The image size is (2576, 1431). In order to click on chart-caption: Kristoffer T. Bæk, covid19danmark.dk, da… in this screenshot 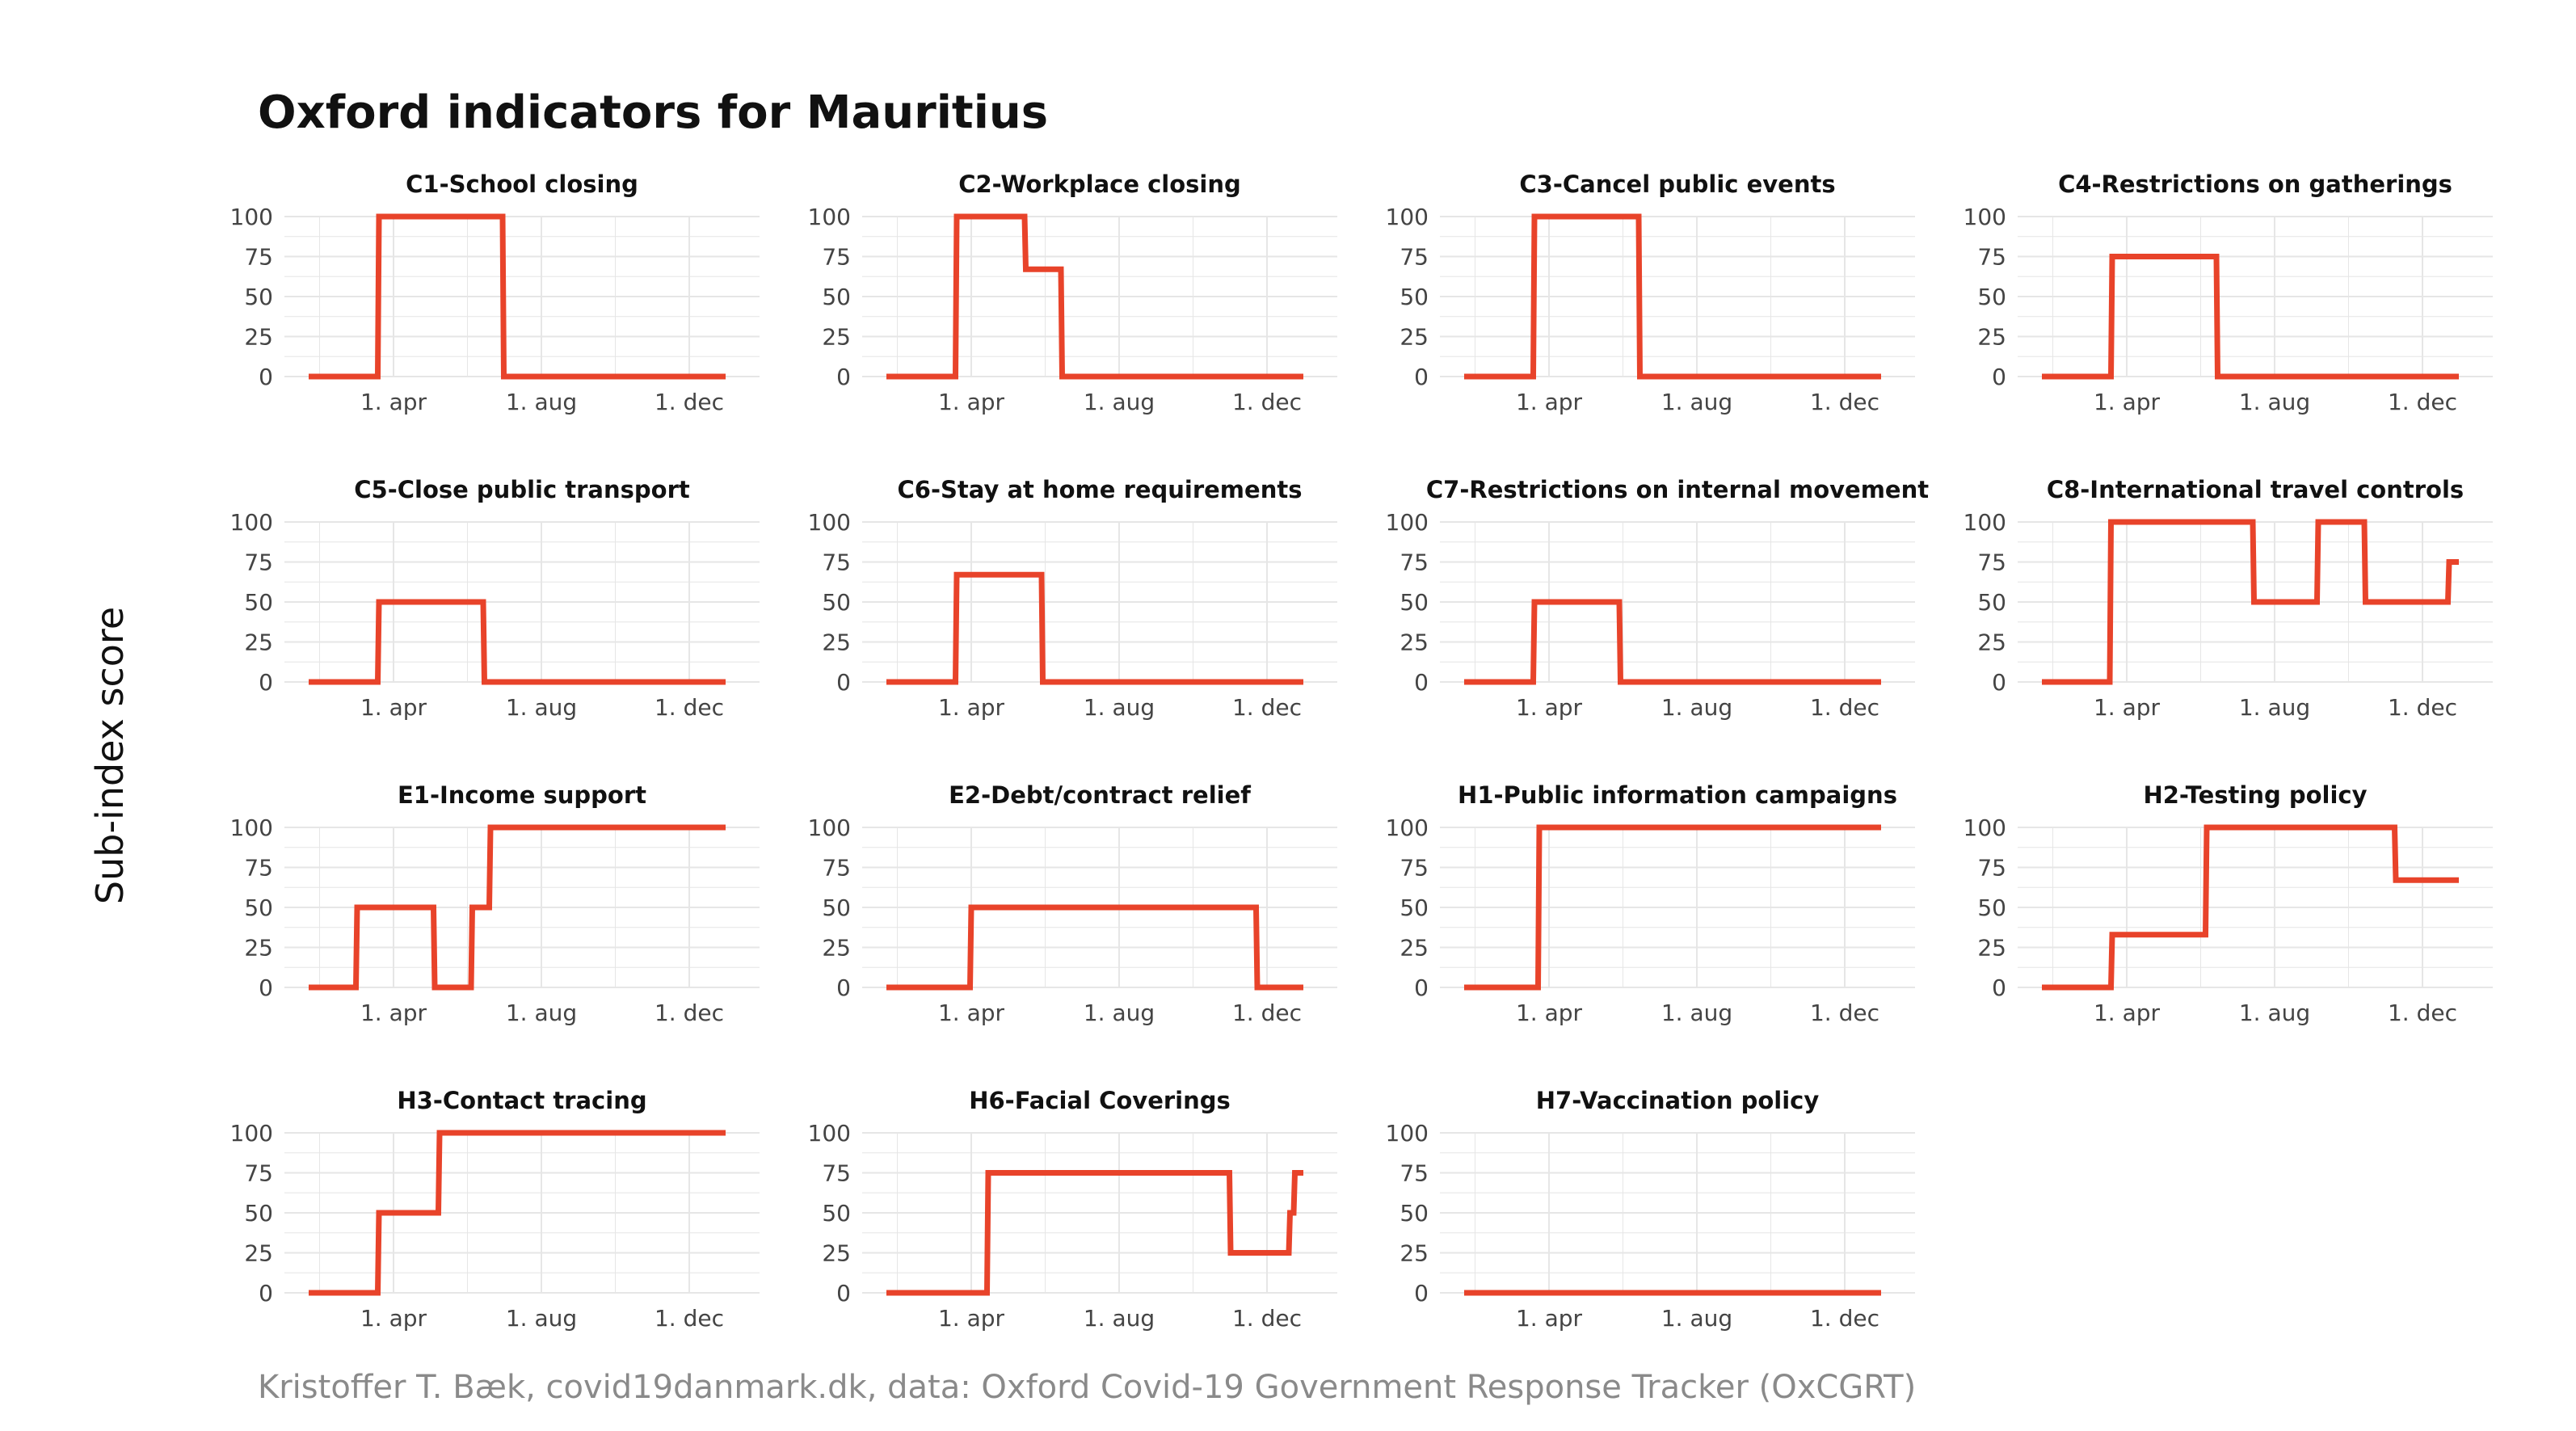, I will do `click(1087, 1387)`.